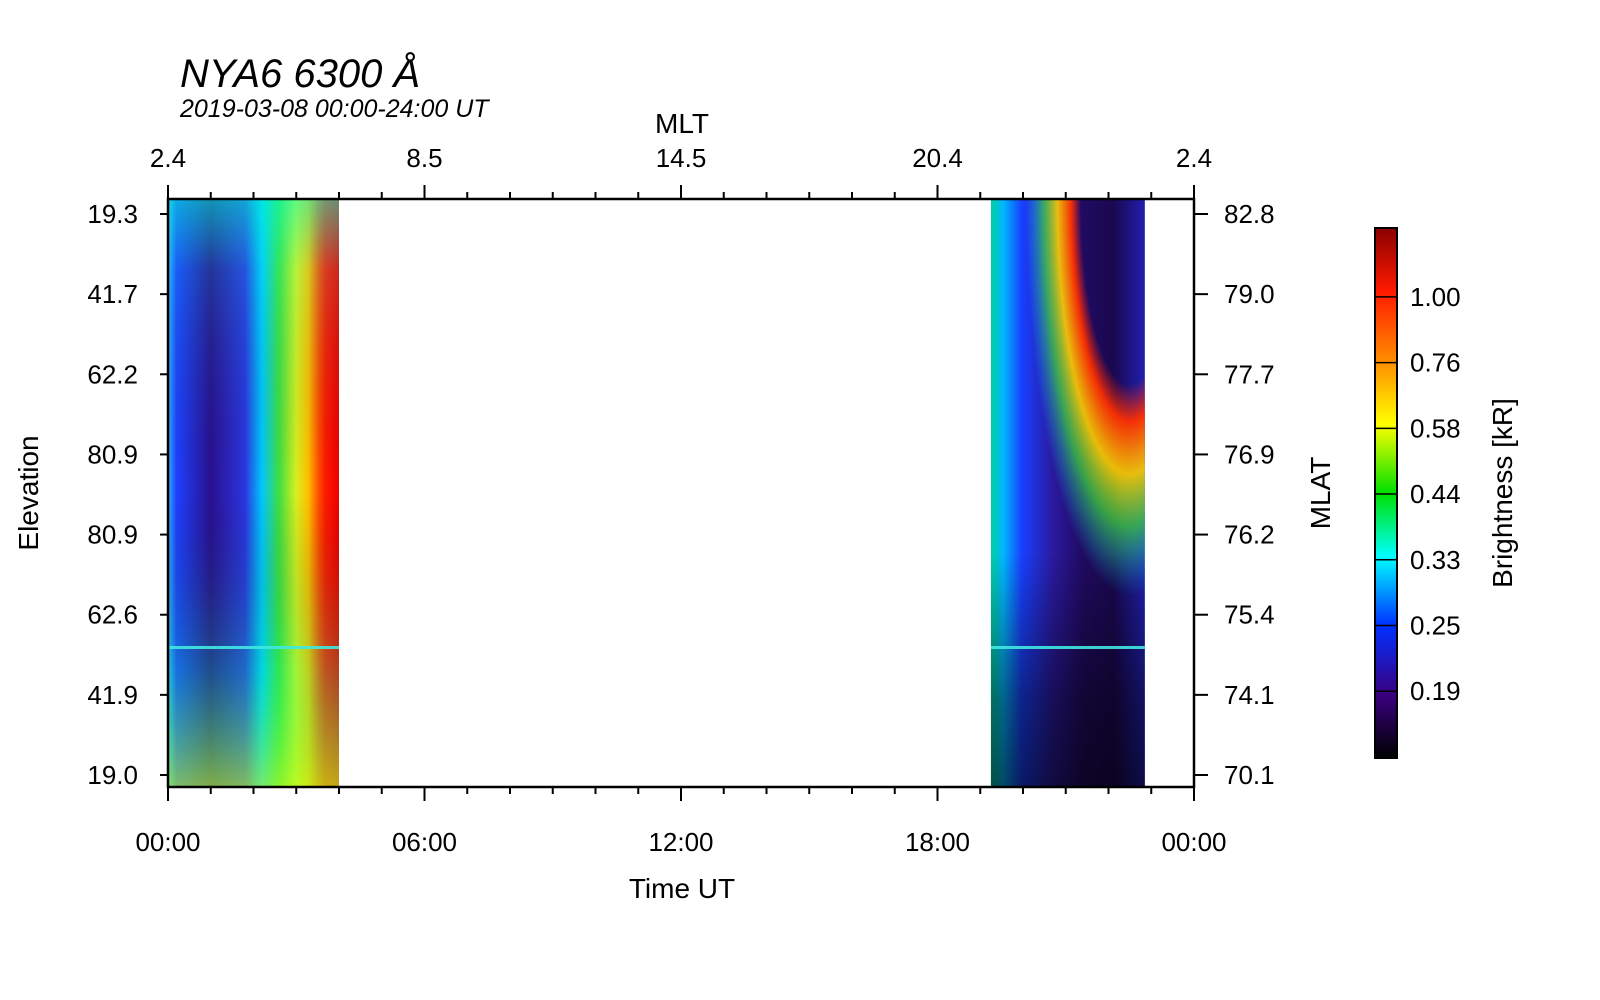 This screenshot has height=1000, width=1600. Describe the element at coordinates (112, 374) in the screenshot. I see `y-tick-label-left: 62.2` at that location.